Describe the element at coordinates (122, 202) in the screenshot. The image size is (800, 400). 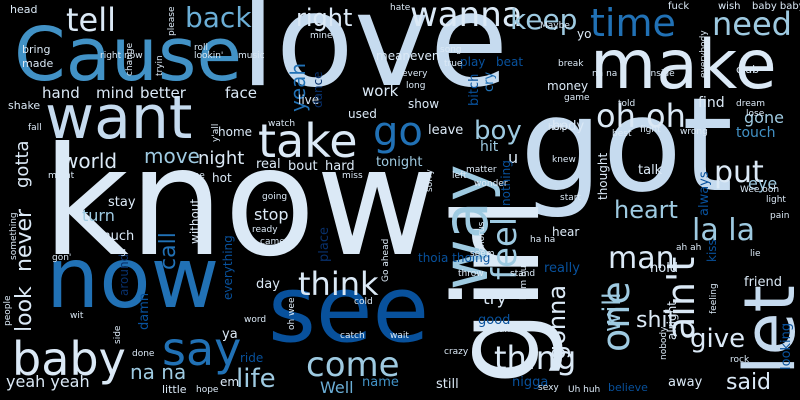
I see `word: stay` at that location.